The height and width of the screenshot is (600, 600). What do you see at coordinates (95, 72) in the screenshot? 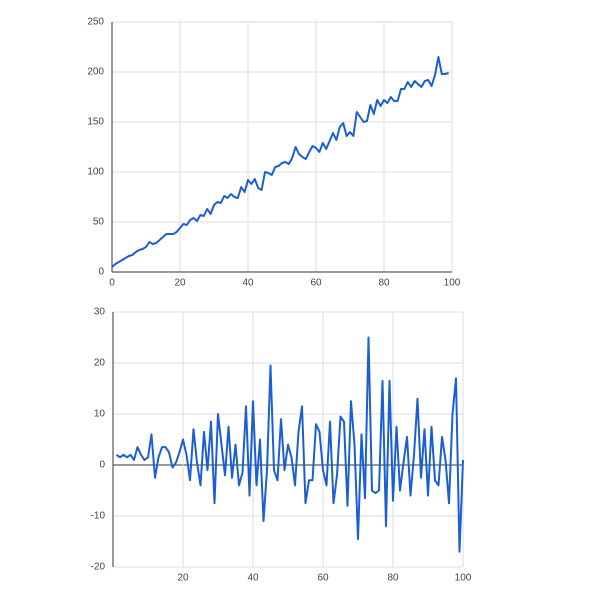
I see `y-tick-label: 200` at bounding box center [95, 72].